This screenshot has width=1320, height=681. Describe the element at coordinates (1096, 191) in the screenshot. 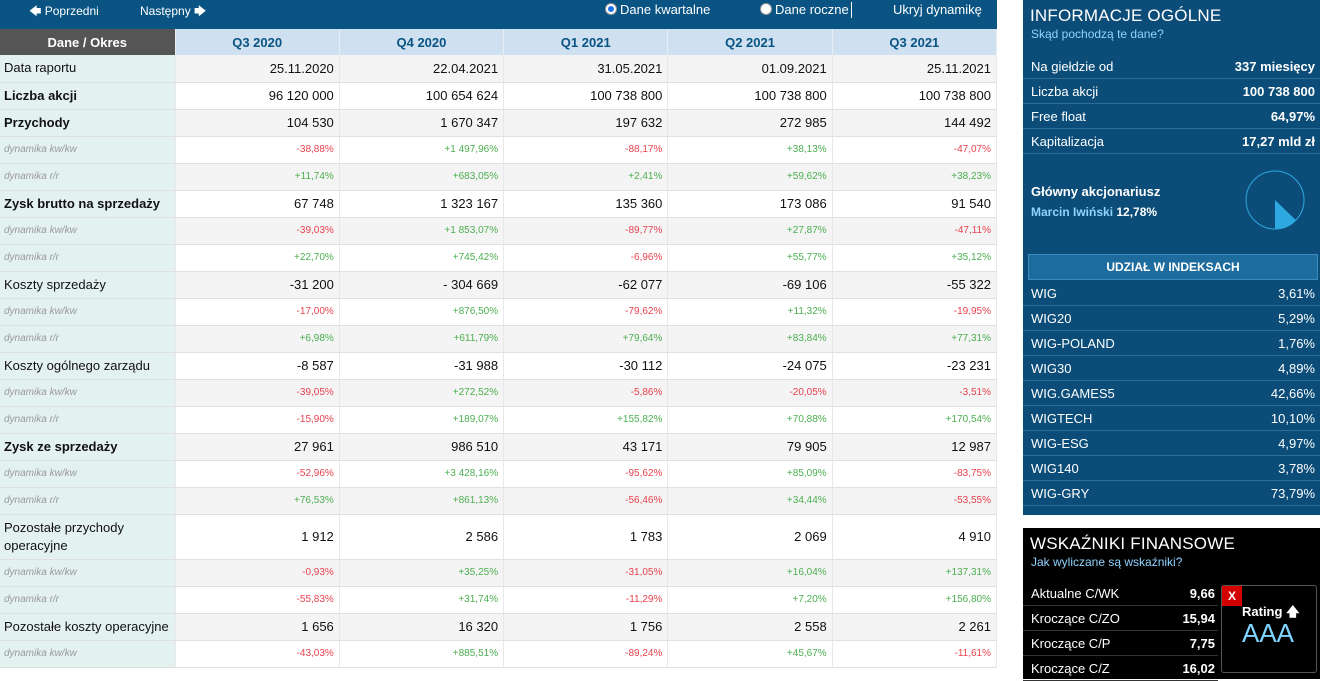

I see `holder-title: Główny akcjonariusz` at that location.